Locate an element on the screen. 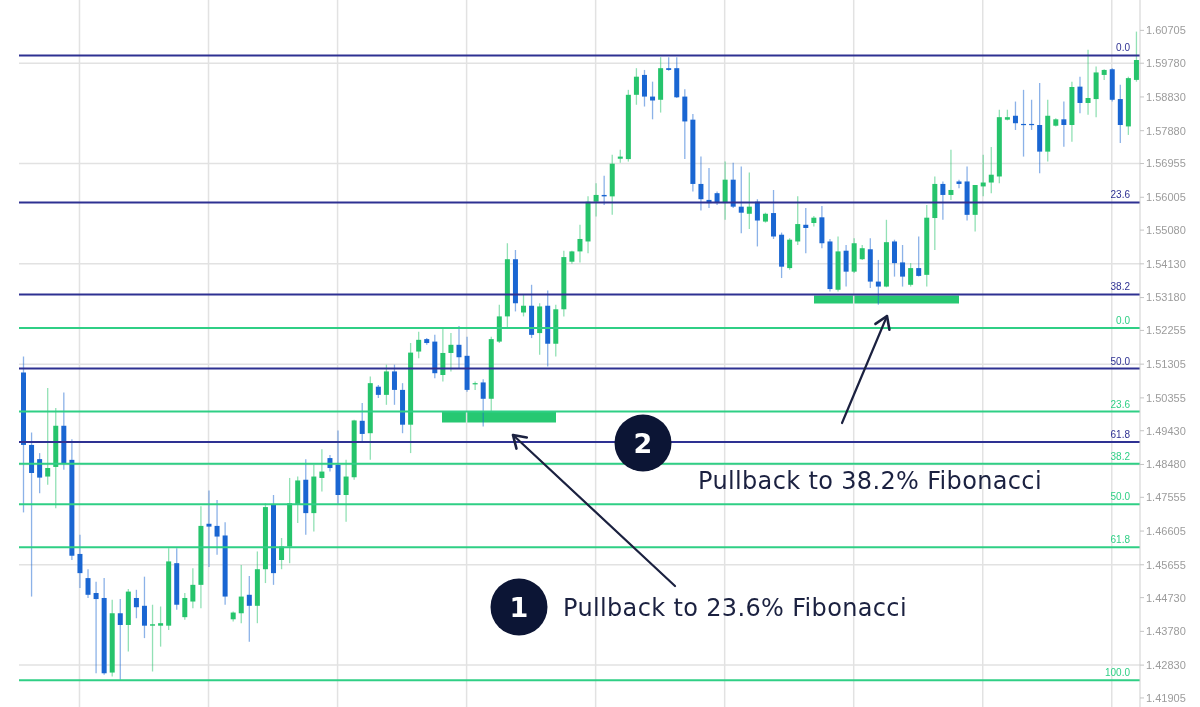 This screenshot has height=707, width=1200. y-tick-label: 1.41905 is located at coordinates (1166, 697).